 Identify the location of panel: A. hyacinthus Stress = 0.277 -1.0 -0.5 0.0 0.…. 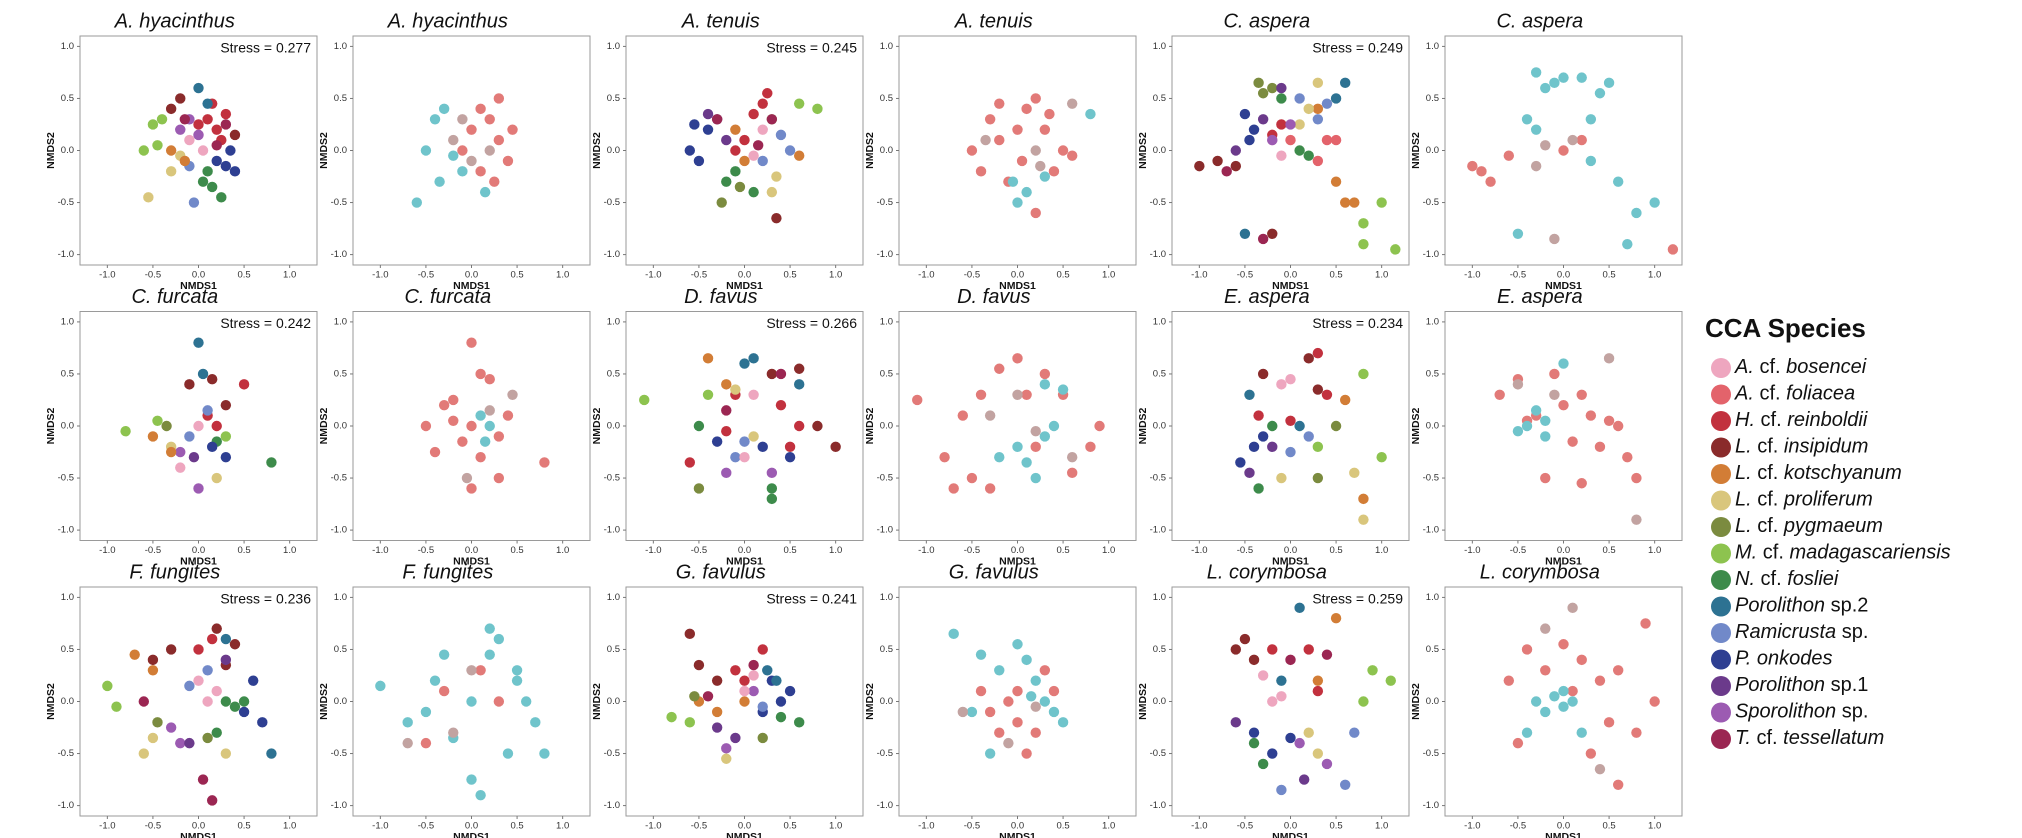
(181, 151).